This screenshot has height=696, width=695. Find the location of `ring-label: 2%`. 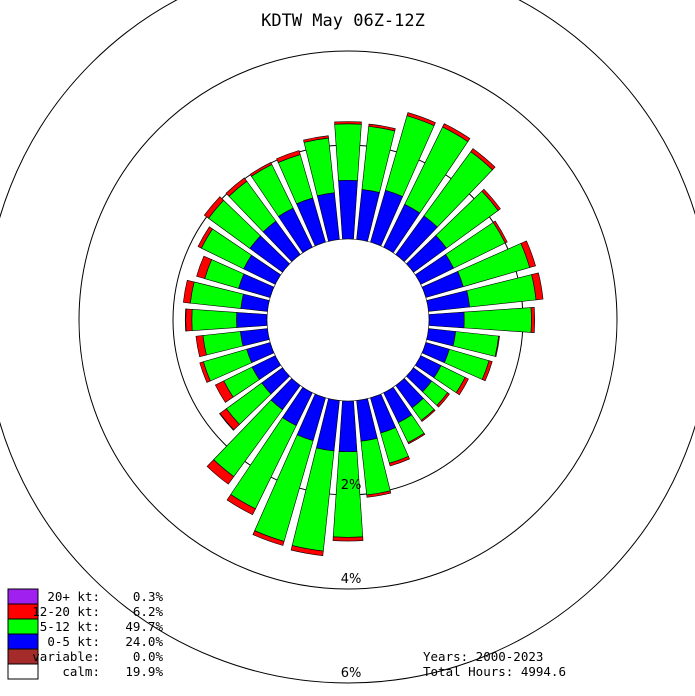

ring-label: 2% is located at coordinates (351, 485).